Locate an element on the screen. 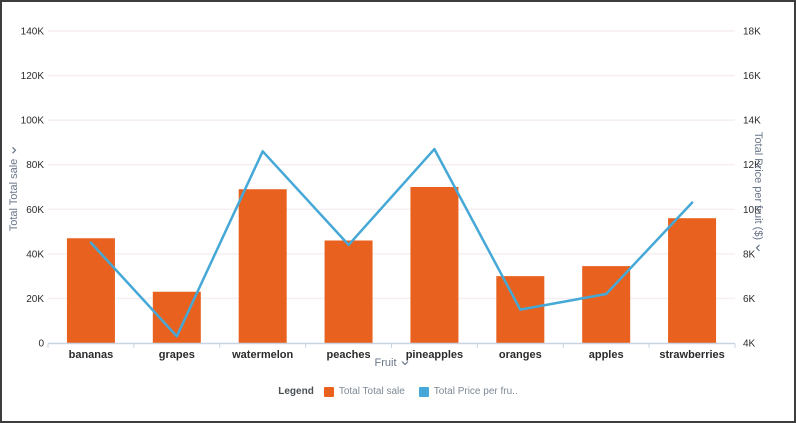  right-axis-tick-label: 6K is located at coordinates (749, 299).